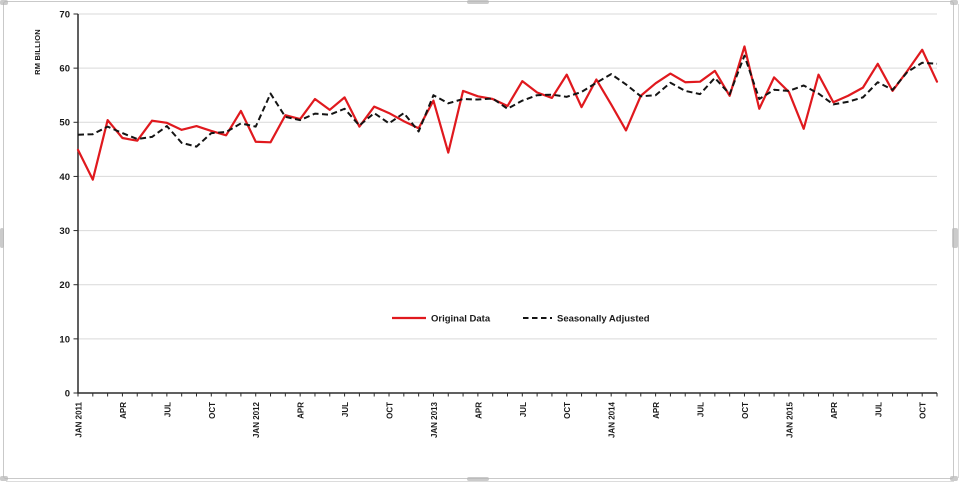  What do you see at coordinates (64, 177) in the screenshot?
I see `y-tick-label-40: 40` at bounding box center [64, 177].